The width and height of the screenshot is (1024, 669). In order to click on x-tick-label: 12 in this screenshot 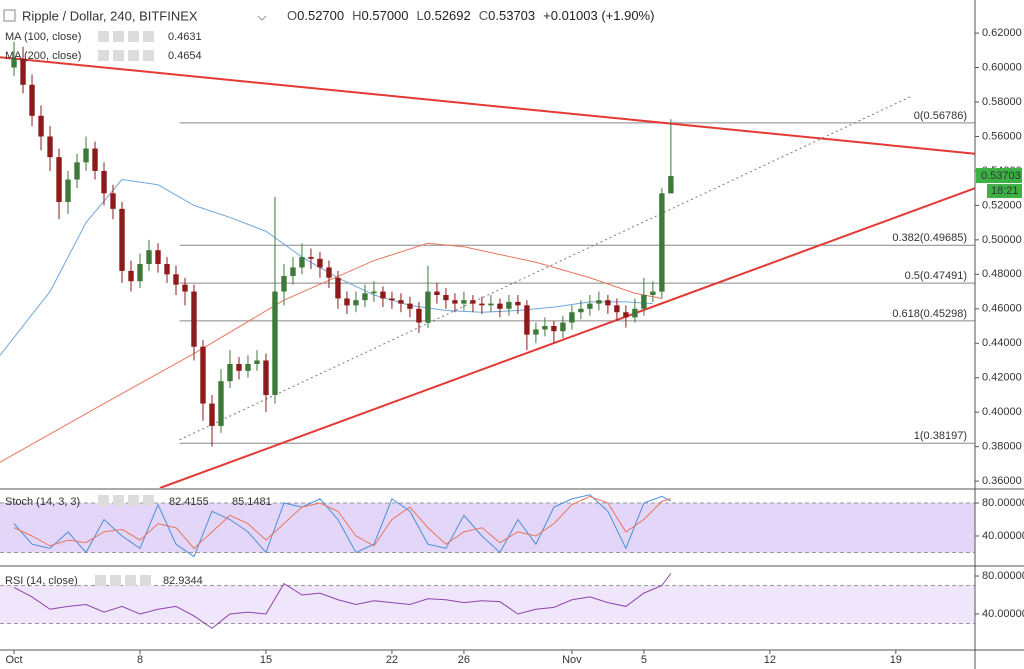, I will do `click(770, 660)`.